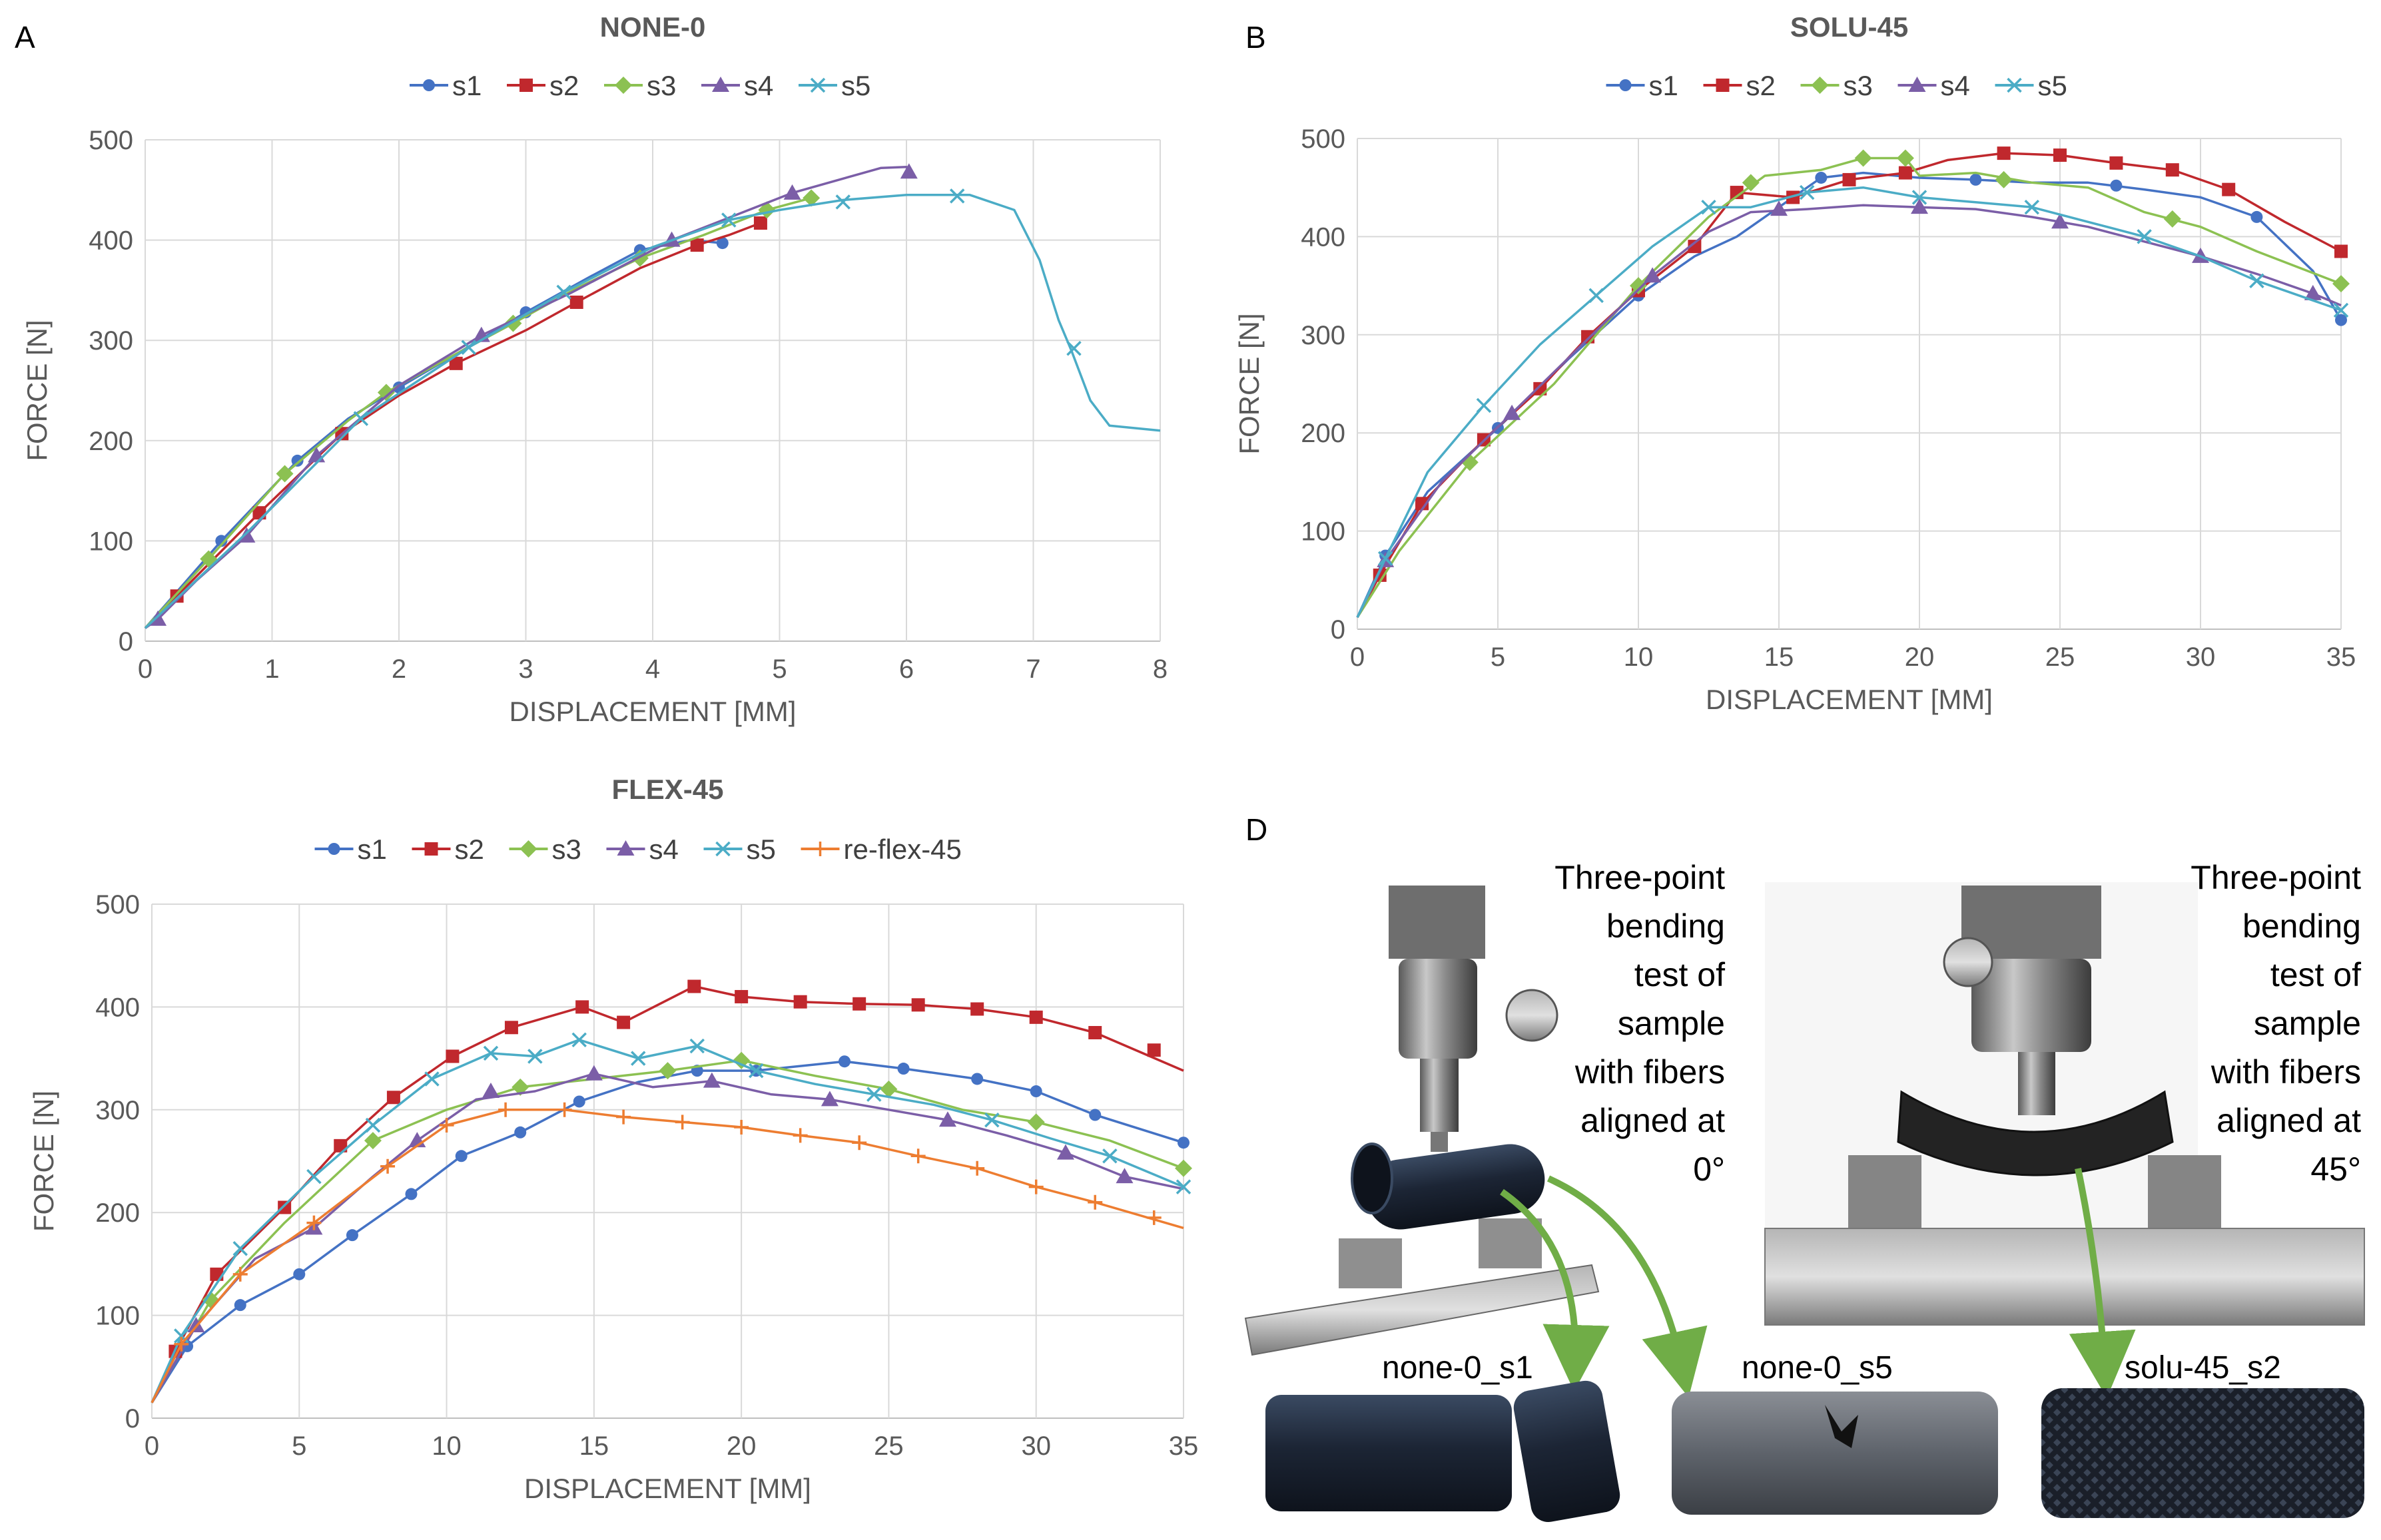 The image size is (2381, 1540). What do you see at coordinates (1627, 1286) in the screenshot?
I see `arrow-to-none-0-s5` at bounding box center [1627, 1286].